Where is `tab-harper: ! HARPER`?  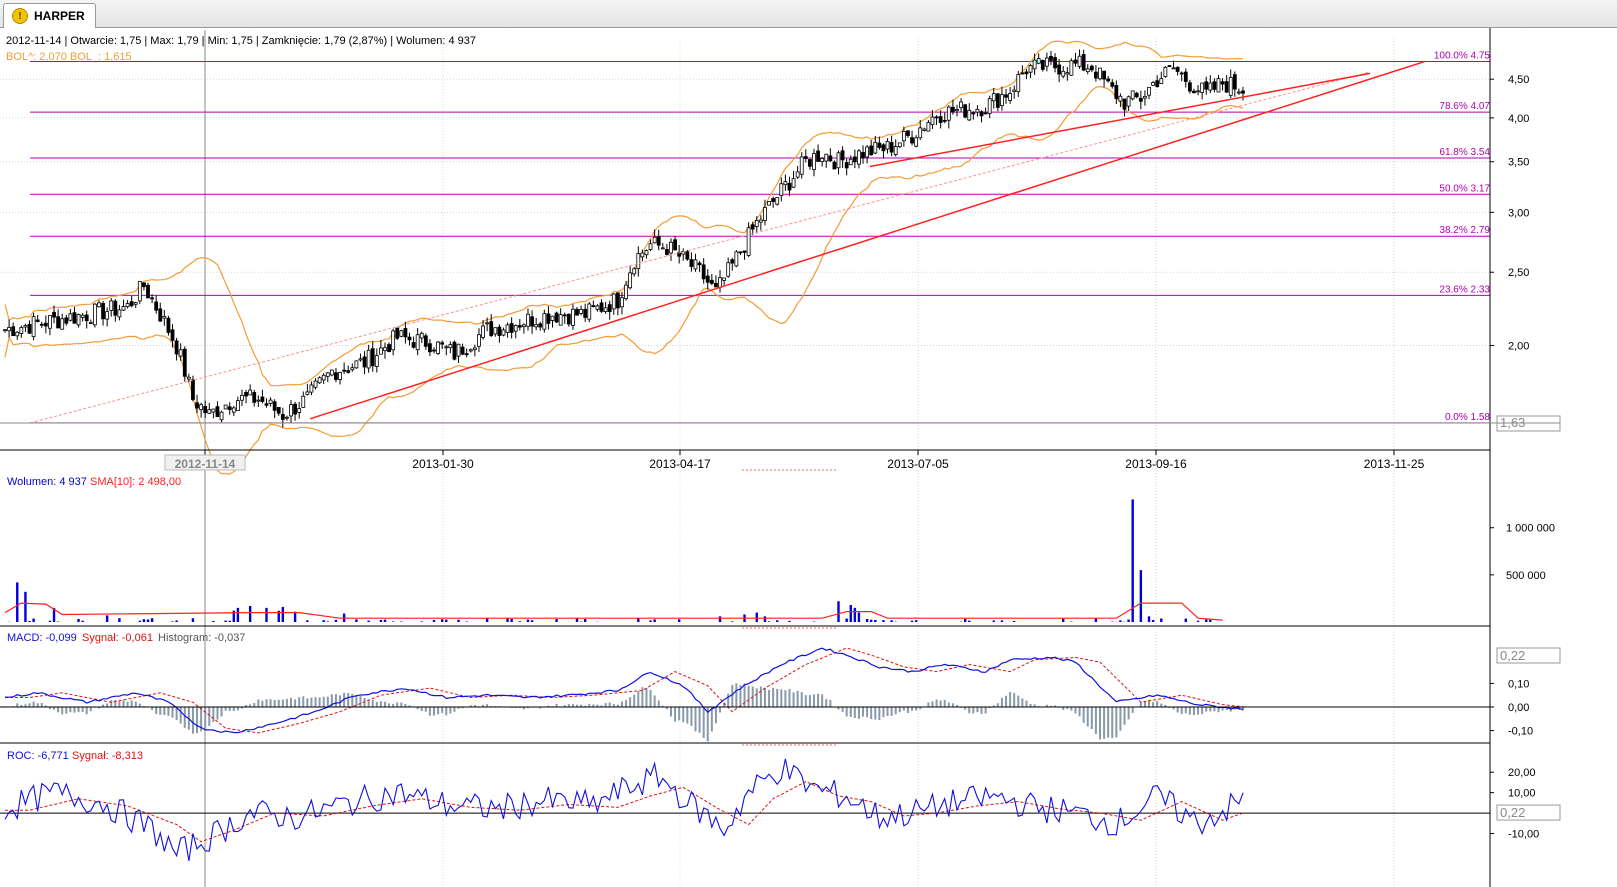
tab-harper: ! HARPER is located at coordinates (49, 15).